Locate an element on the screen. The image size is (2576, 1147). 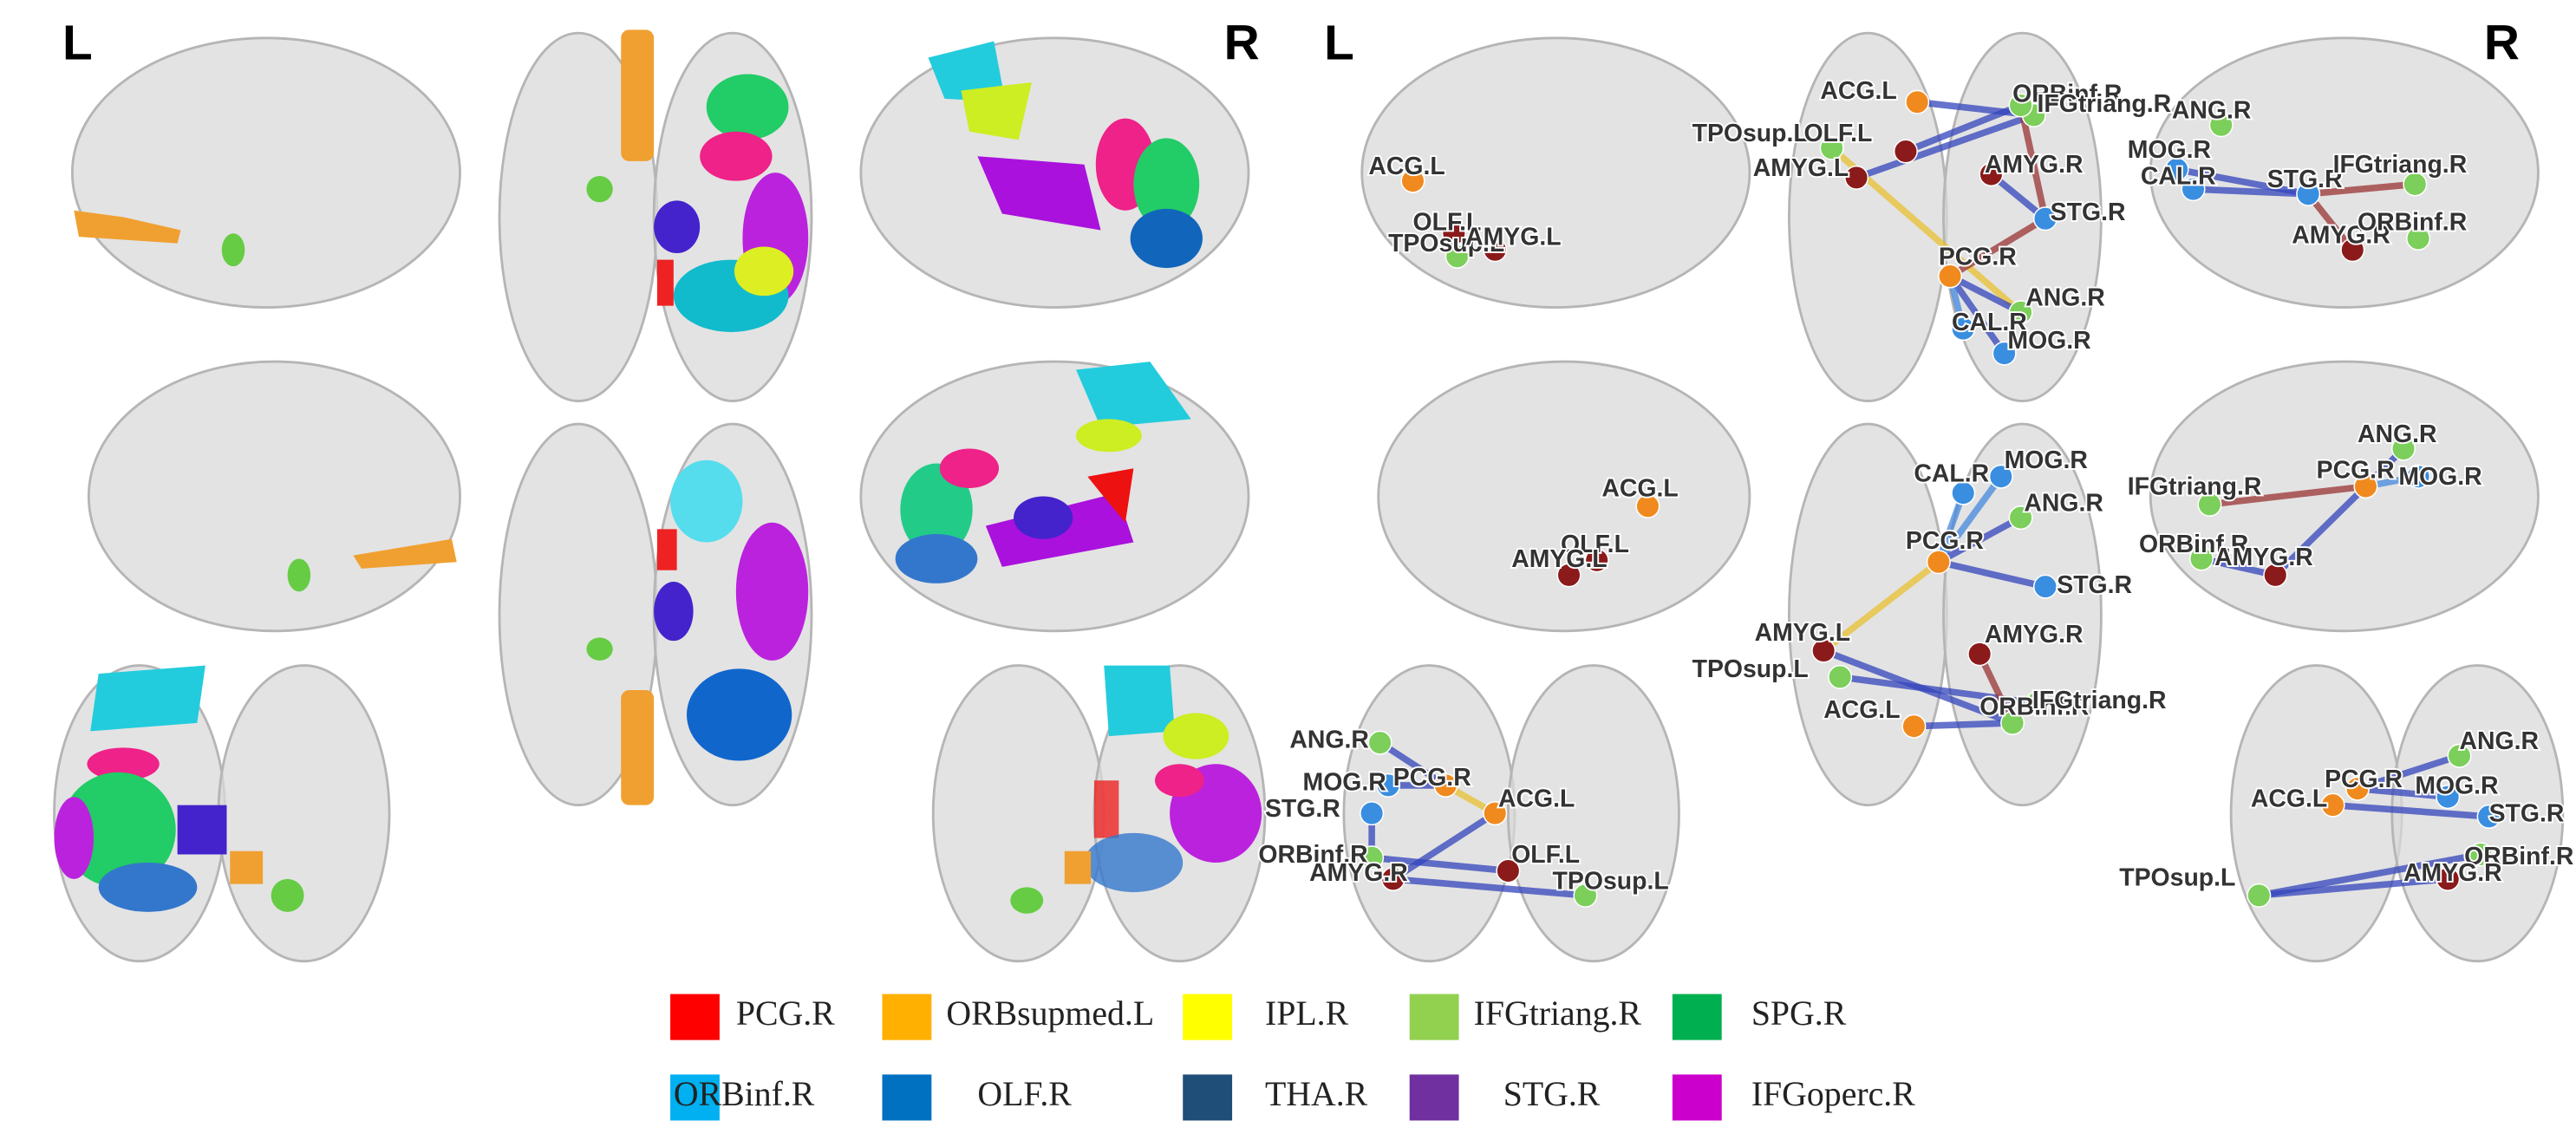
legend-label: SPG.R is located at coordinates (1799, 1013).